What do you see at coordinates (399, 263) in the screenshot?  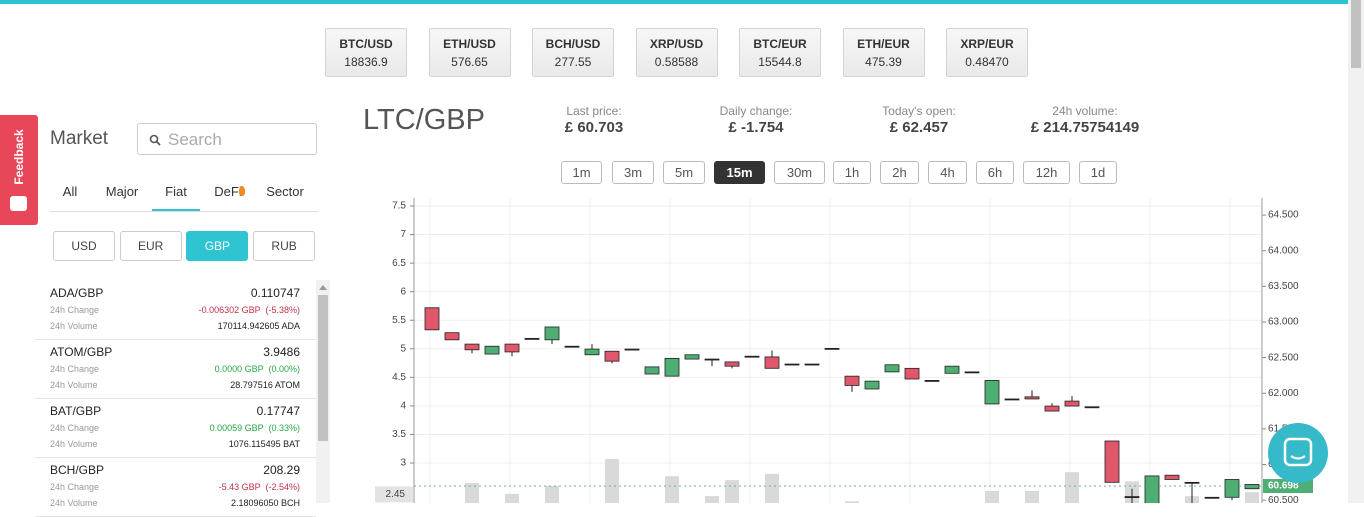 I see `y-tick-label: 6.5` at bounding box center [399, 263].